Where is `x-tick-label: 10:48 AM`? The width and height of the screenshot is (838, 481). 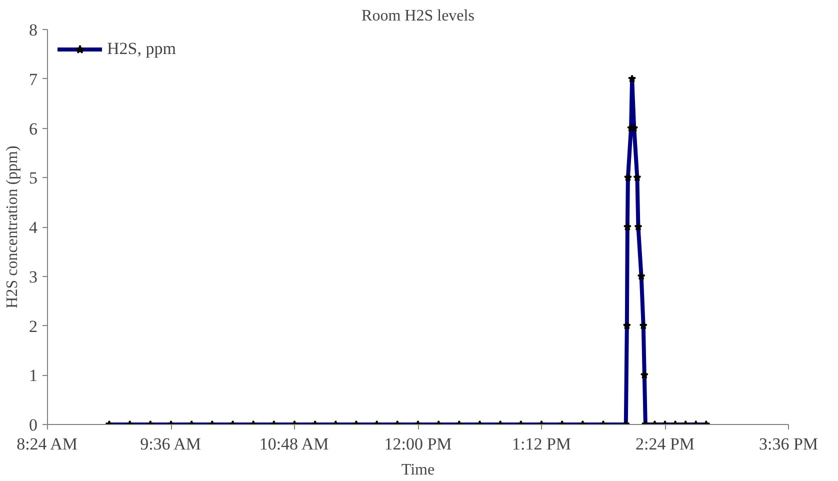
x-tick-label: 10:48 AM is located at coordinates (294, 444).